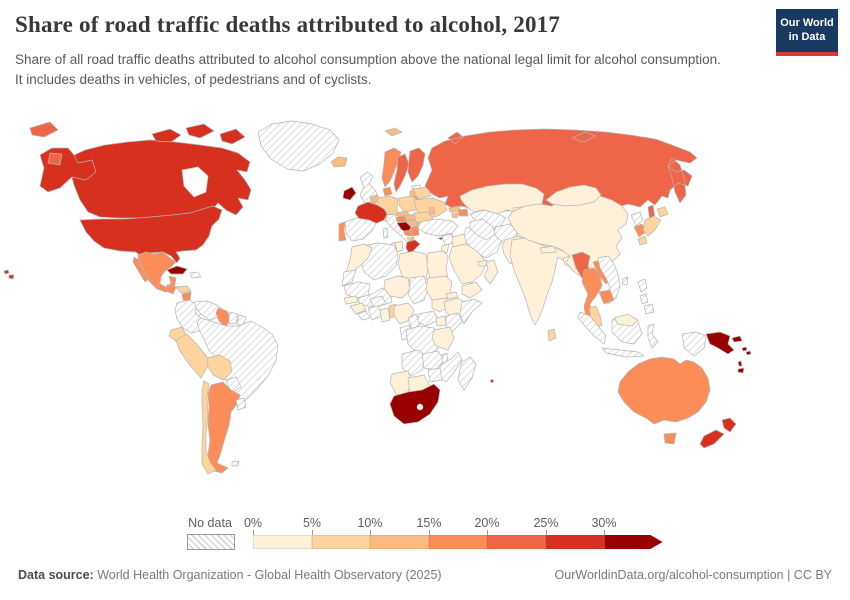  What do you see at coordinates (211, 542) in the screenshot?
I see `legend-no-data-swatch` at bounding box center [211, 542].